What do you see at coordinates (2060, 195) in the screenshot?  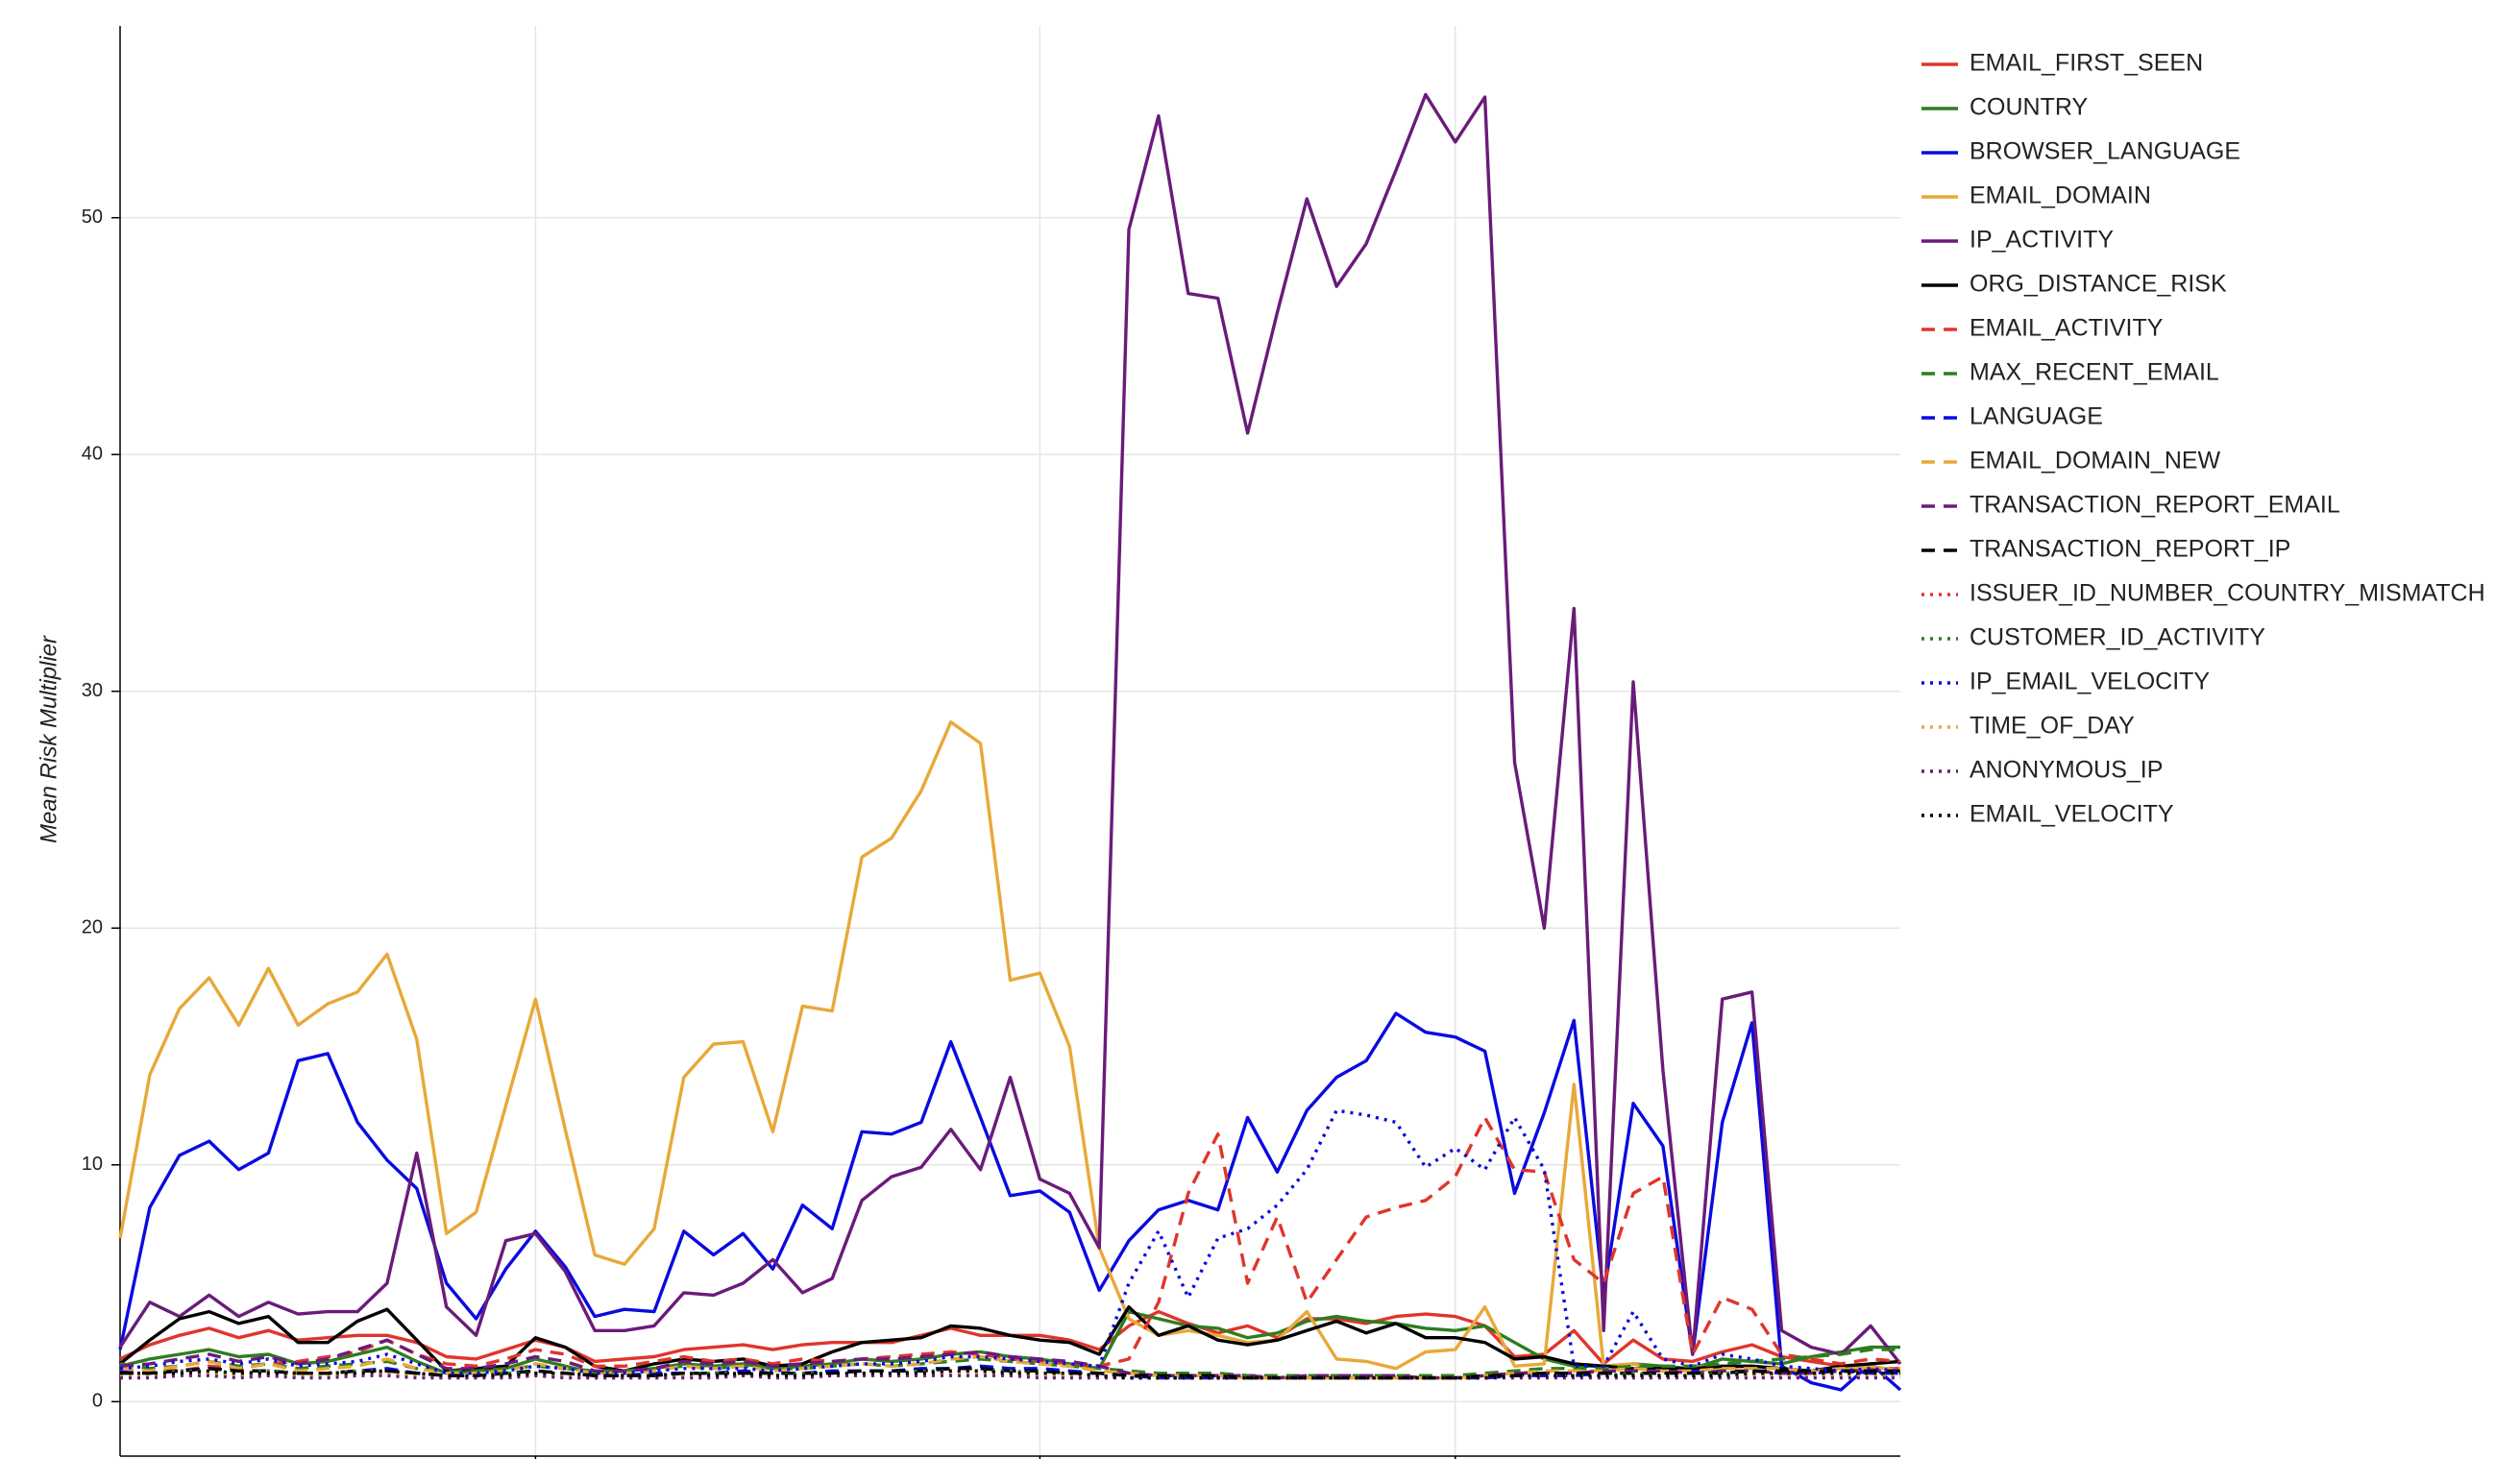 I see `legend-label: EMAIL_DOMAIN` at bounding box center [2060, 195].